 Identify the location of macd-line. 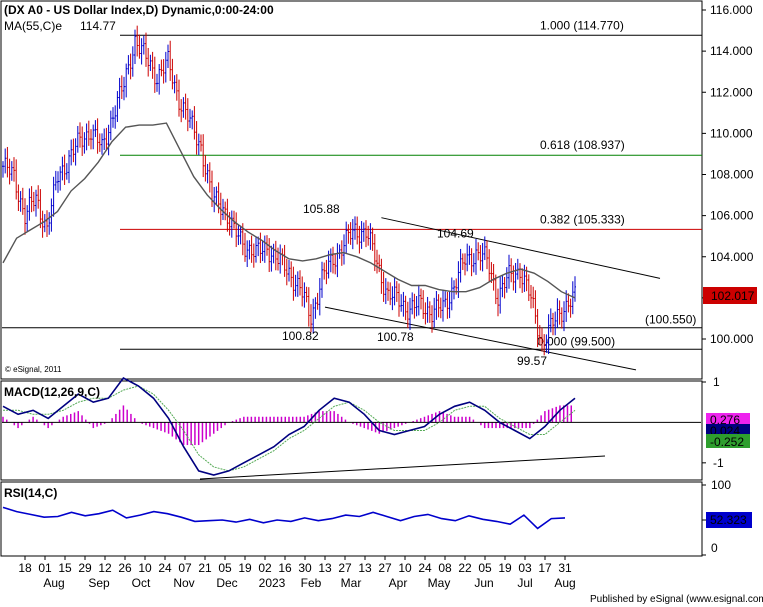
(289, 426).